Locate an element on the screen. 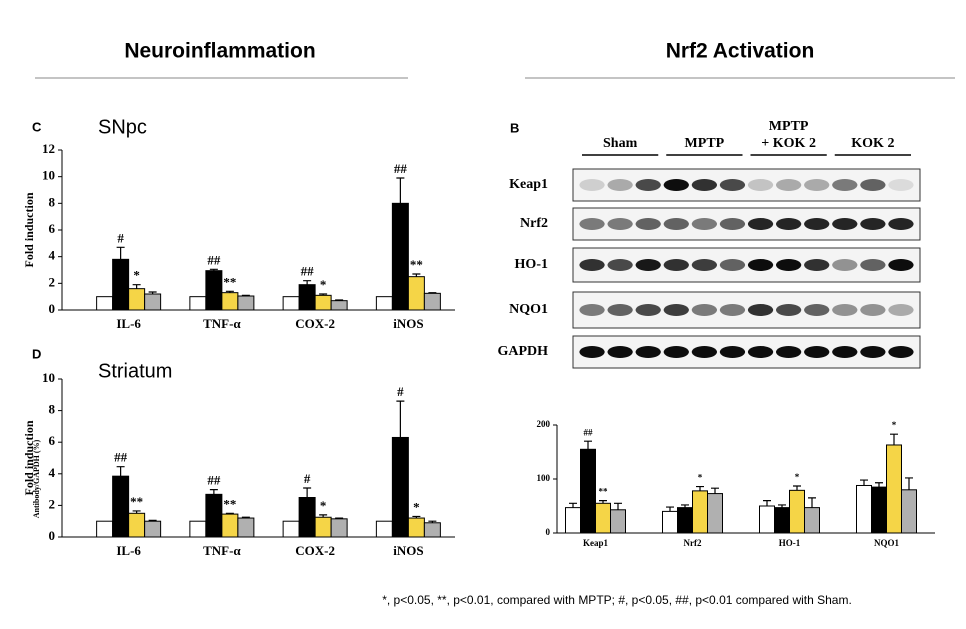 The image size is (966, 629). blot-row-label: Nrf2 is located at coordinates (534, 223).